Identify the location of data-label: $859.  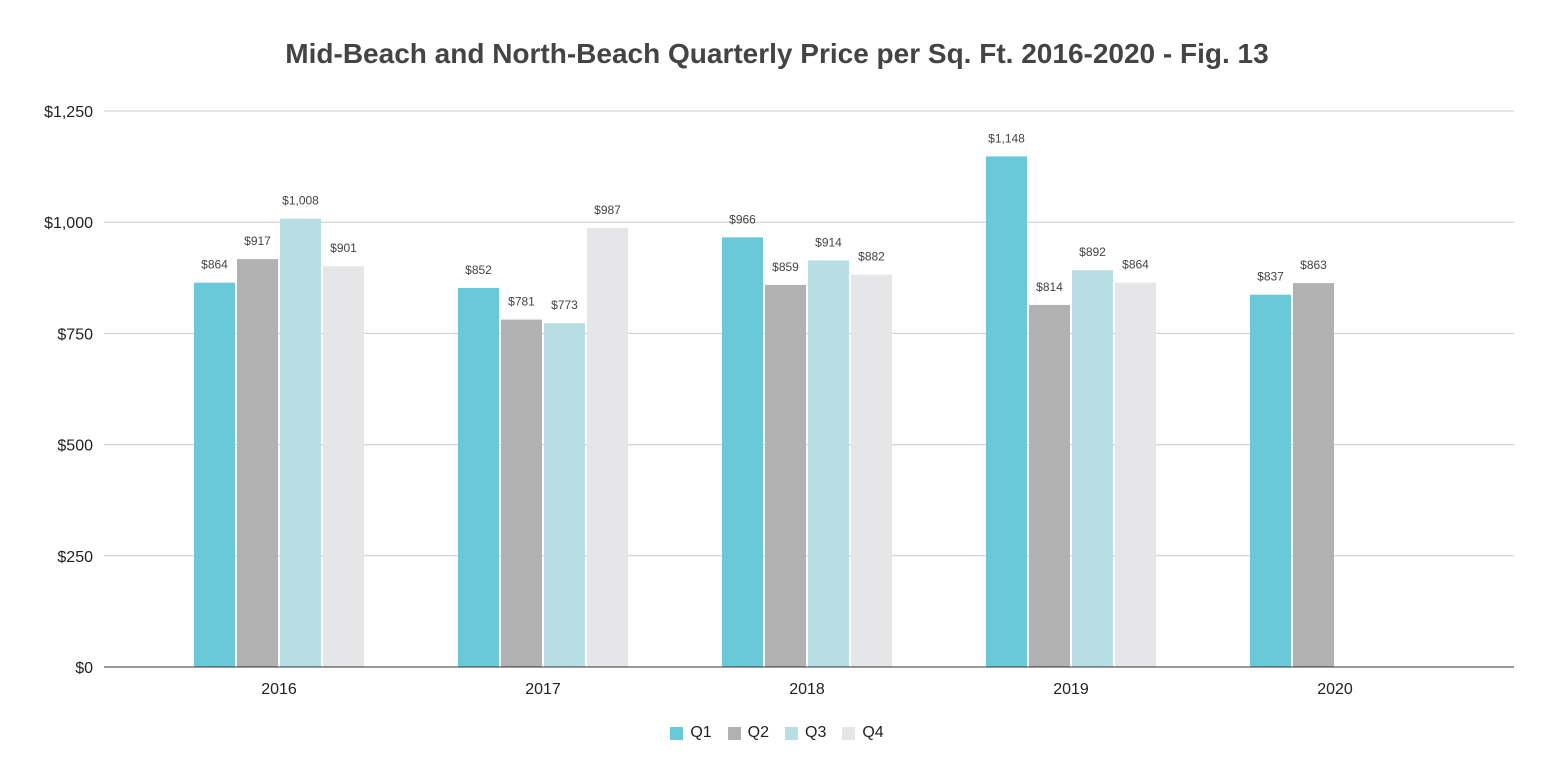
(785, 267).